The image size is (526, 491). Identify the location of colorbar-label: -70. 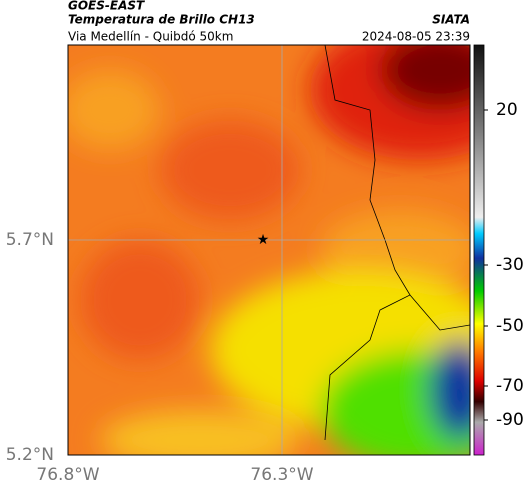
(510, 386).